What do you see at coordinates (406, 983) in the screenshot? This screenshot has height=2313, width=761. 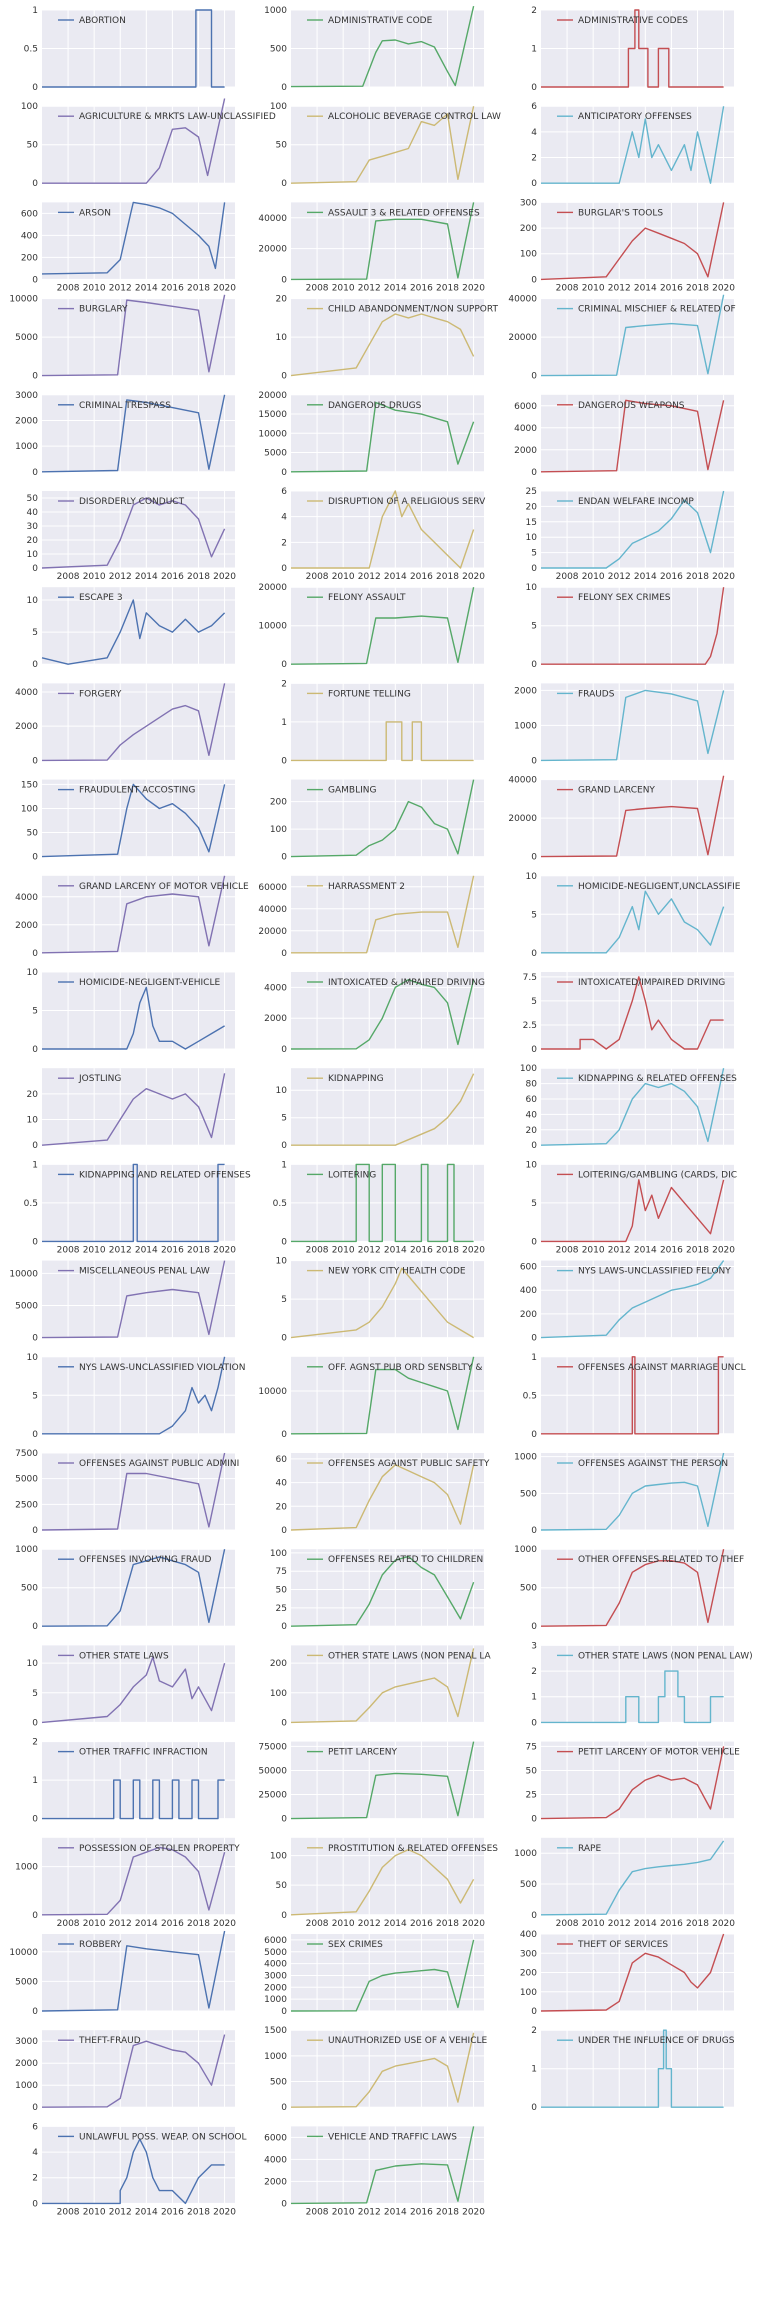 I see `legend-label: INTOXICATED & IMPAIRED DRIVING` at bounding box center [406, 983].